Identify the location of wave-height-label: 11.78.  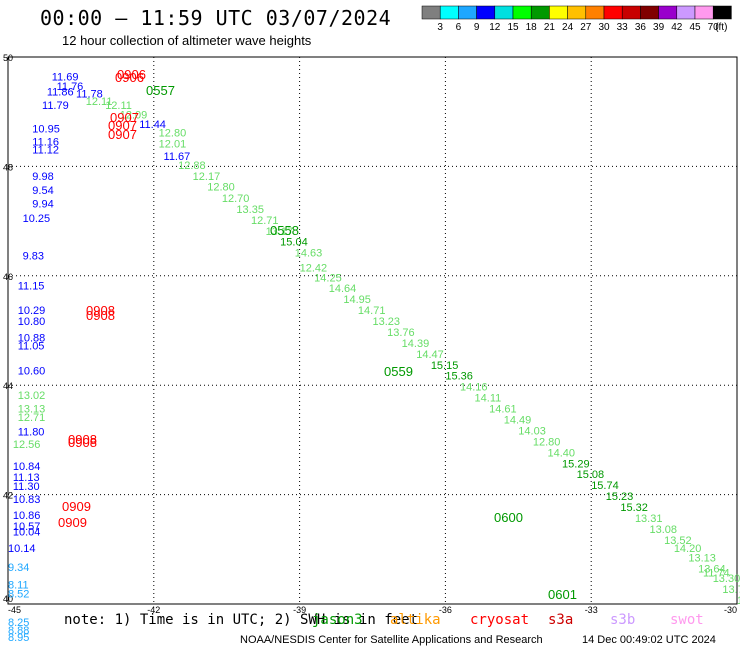
(89, 94).